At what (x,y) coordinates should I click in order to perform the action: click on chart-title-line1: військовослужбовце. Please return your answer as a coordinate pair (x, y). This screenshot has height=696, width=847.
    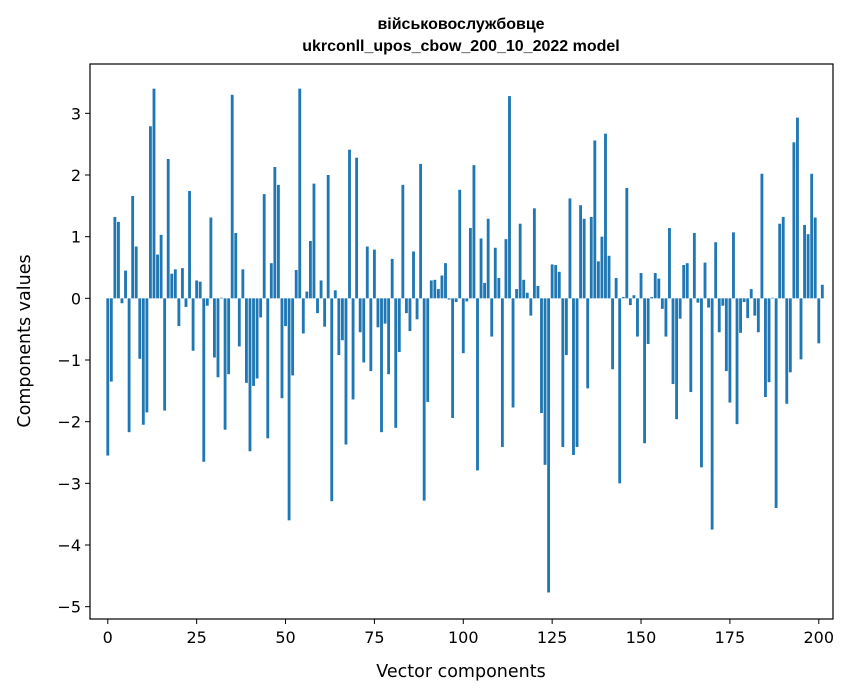
    Looking at the image, I should click on (460, 24).